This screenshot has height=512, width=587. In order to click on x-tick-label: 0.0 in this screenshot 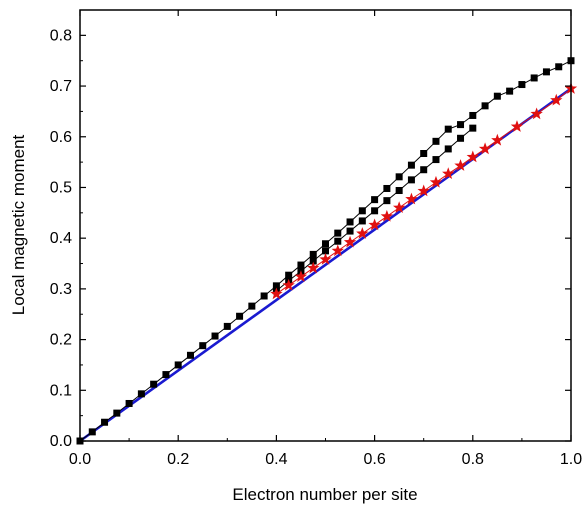, I will do `click(80, 459)`.